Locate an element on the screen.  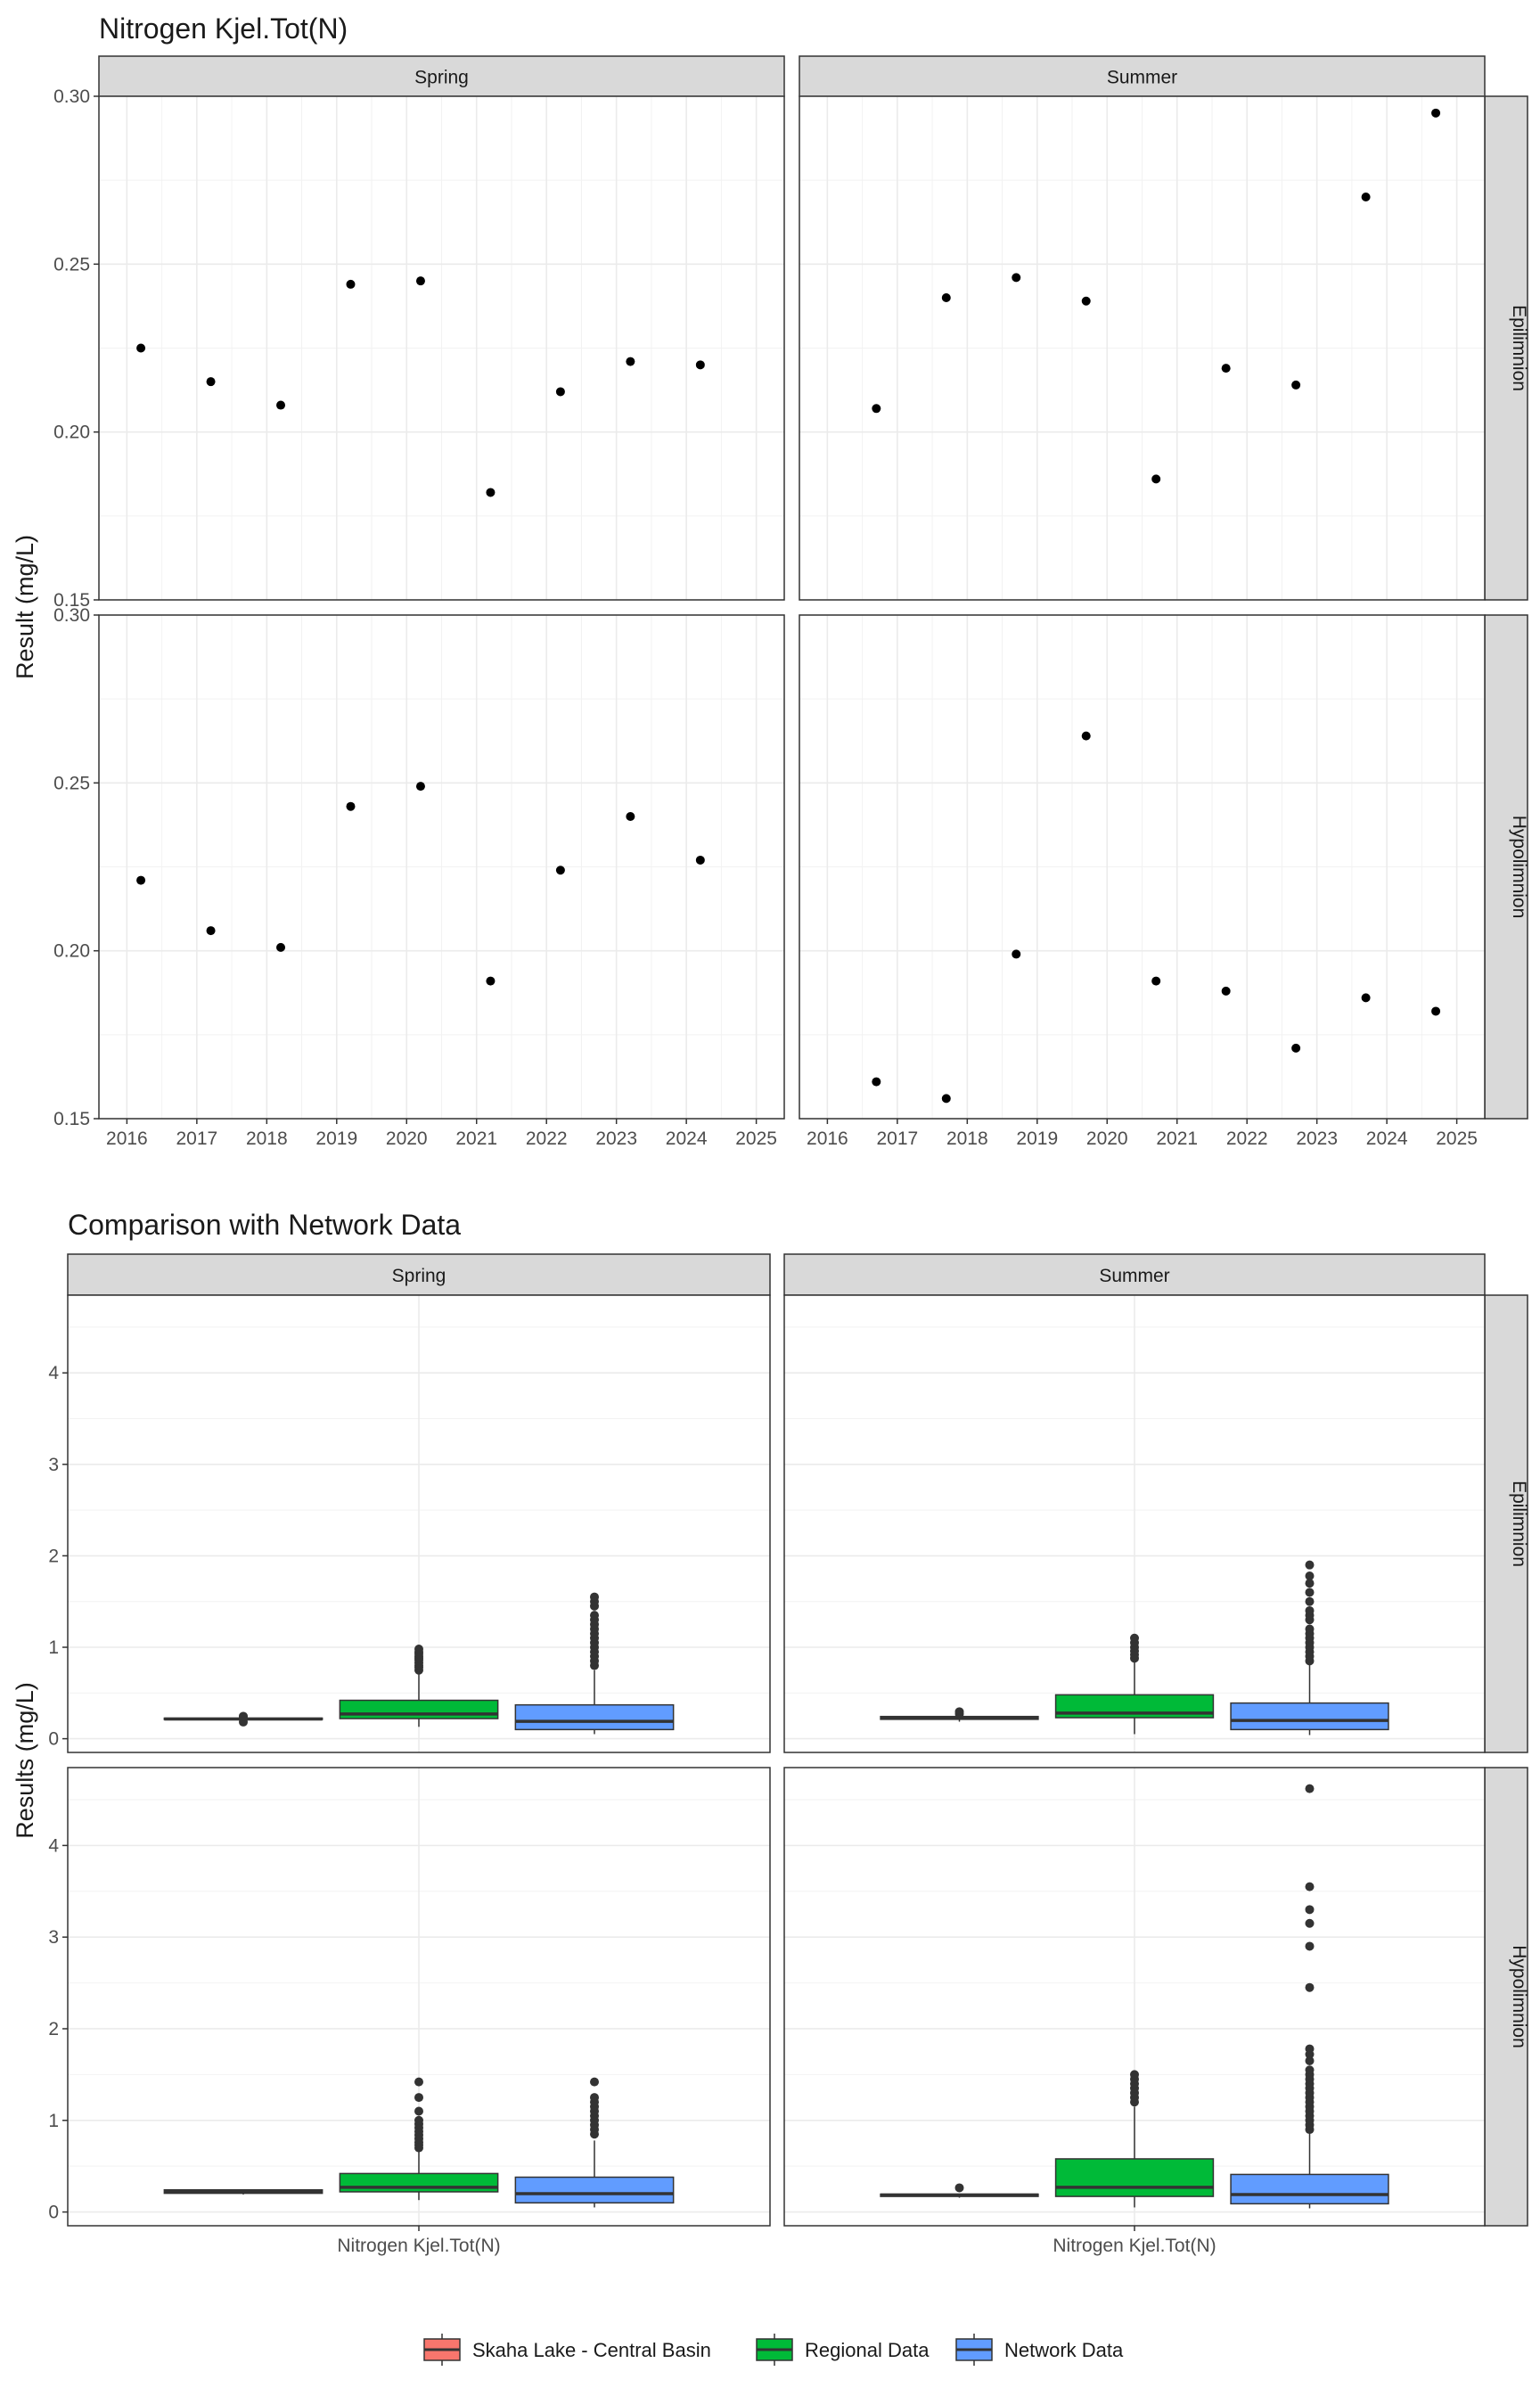
x-tick-label: 2023 is located at coordinates (1317, 1139).